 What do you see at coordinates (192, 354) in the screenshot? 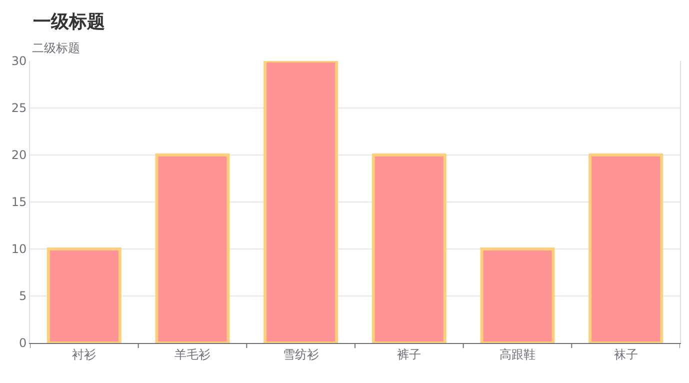
I see `x-tick-label: 羊毛衫` at bounding box center [192, 354].